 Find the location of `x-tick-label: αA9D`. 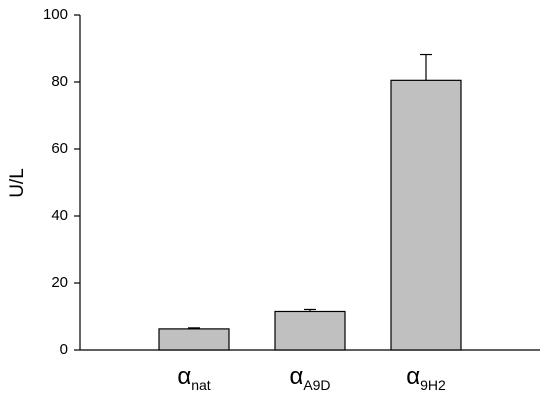

x-tick-label: αA9D is located at coordinates (309, 377).